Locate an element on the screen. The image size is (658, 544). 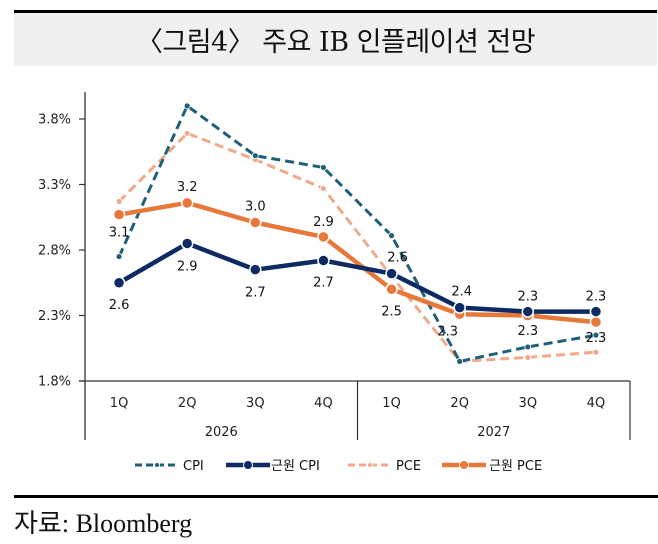
source-divider is located at coordinates (336, 496).